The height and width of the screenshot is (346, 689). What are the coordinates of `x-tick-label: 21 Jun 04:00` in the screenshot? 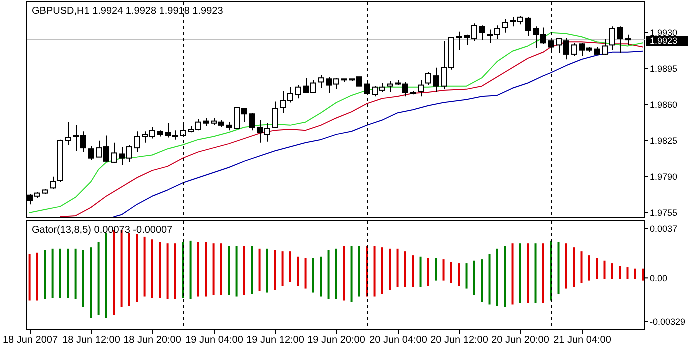 It's located at (583, 340).